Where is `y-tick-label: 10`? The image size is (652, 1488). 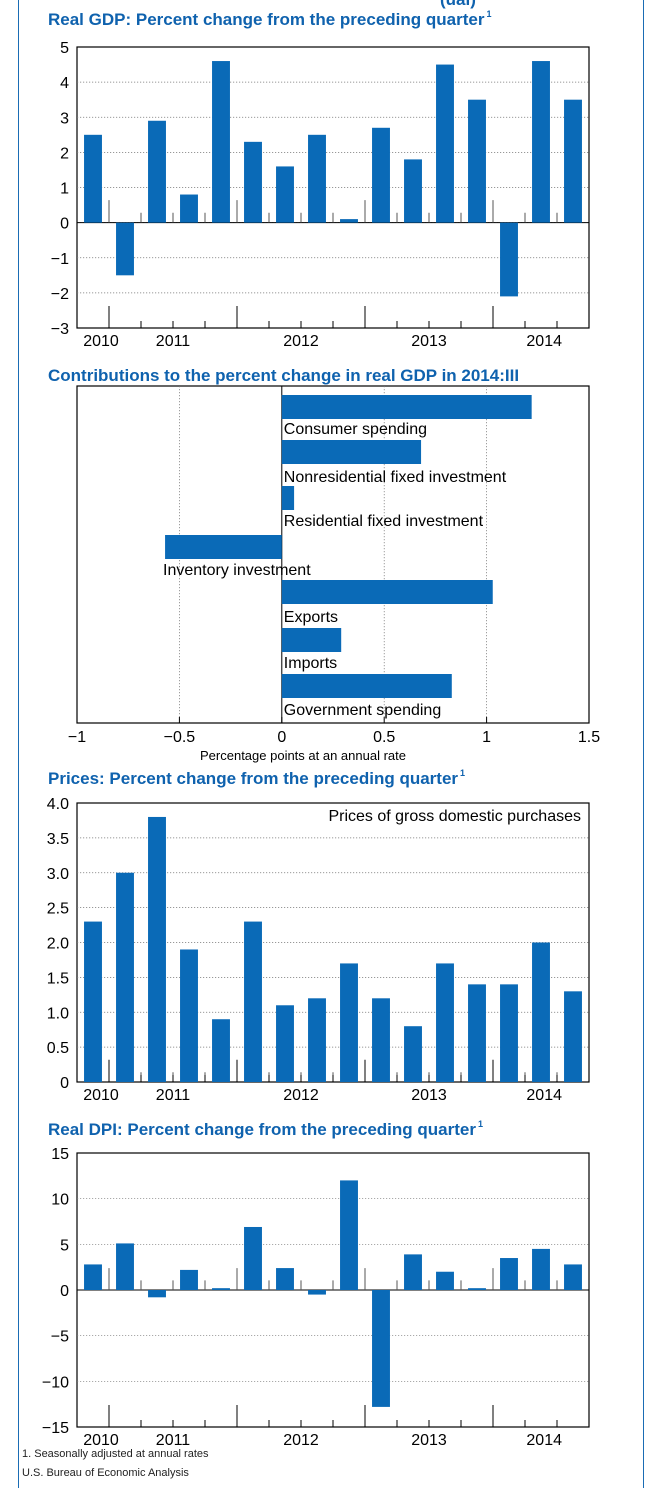
y-tick-label: 10 is located at coordinates (60, 1200).